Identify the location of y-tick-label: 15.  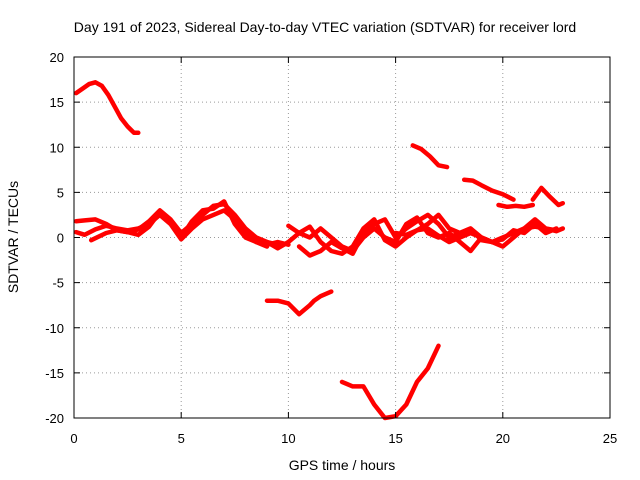
(57, 102).